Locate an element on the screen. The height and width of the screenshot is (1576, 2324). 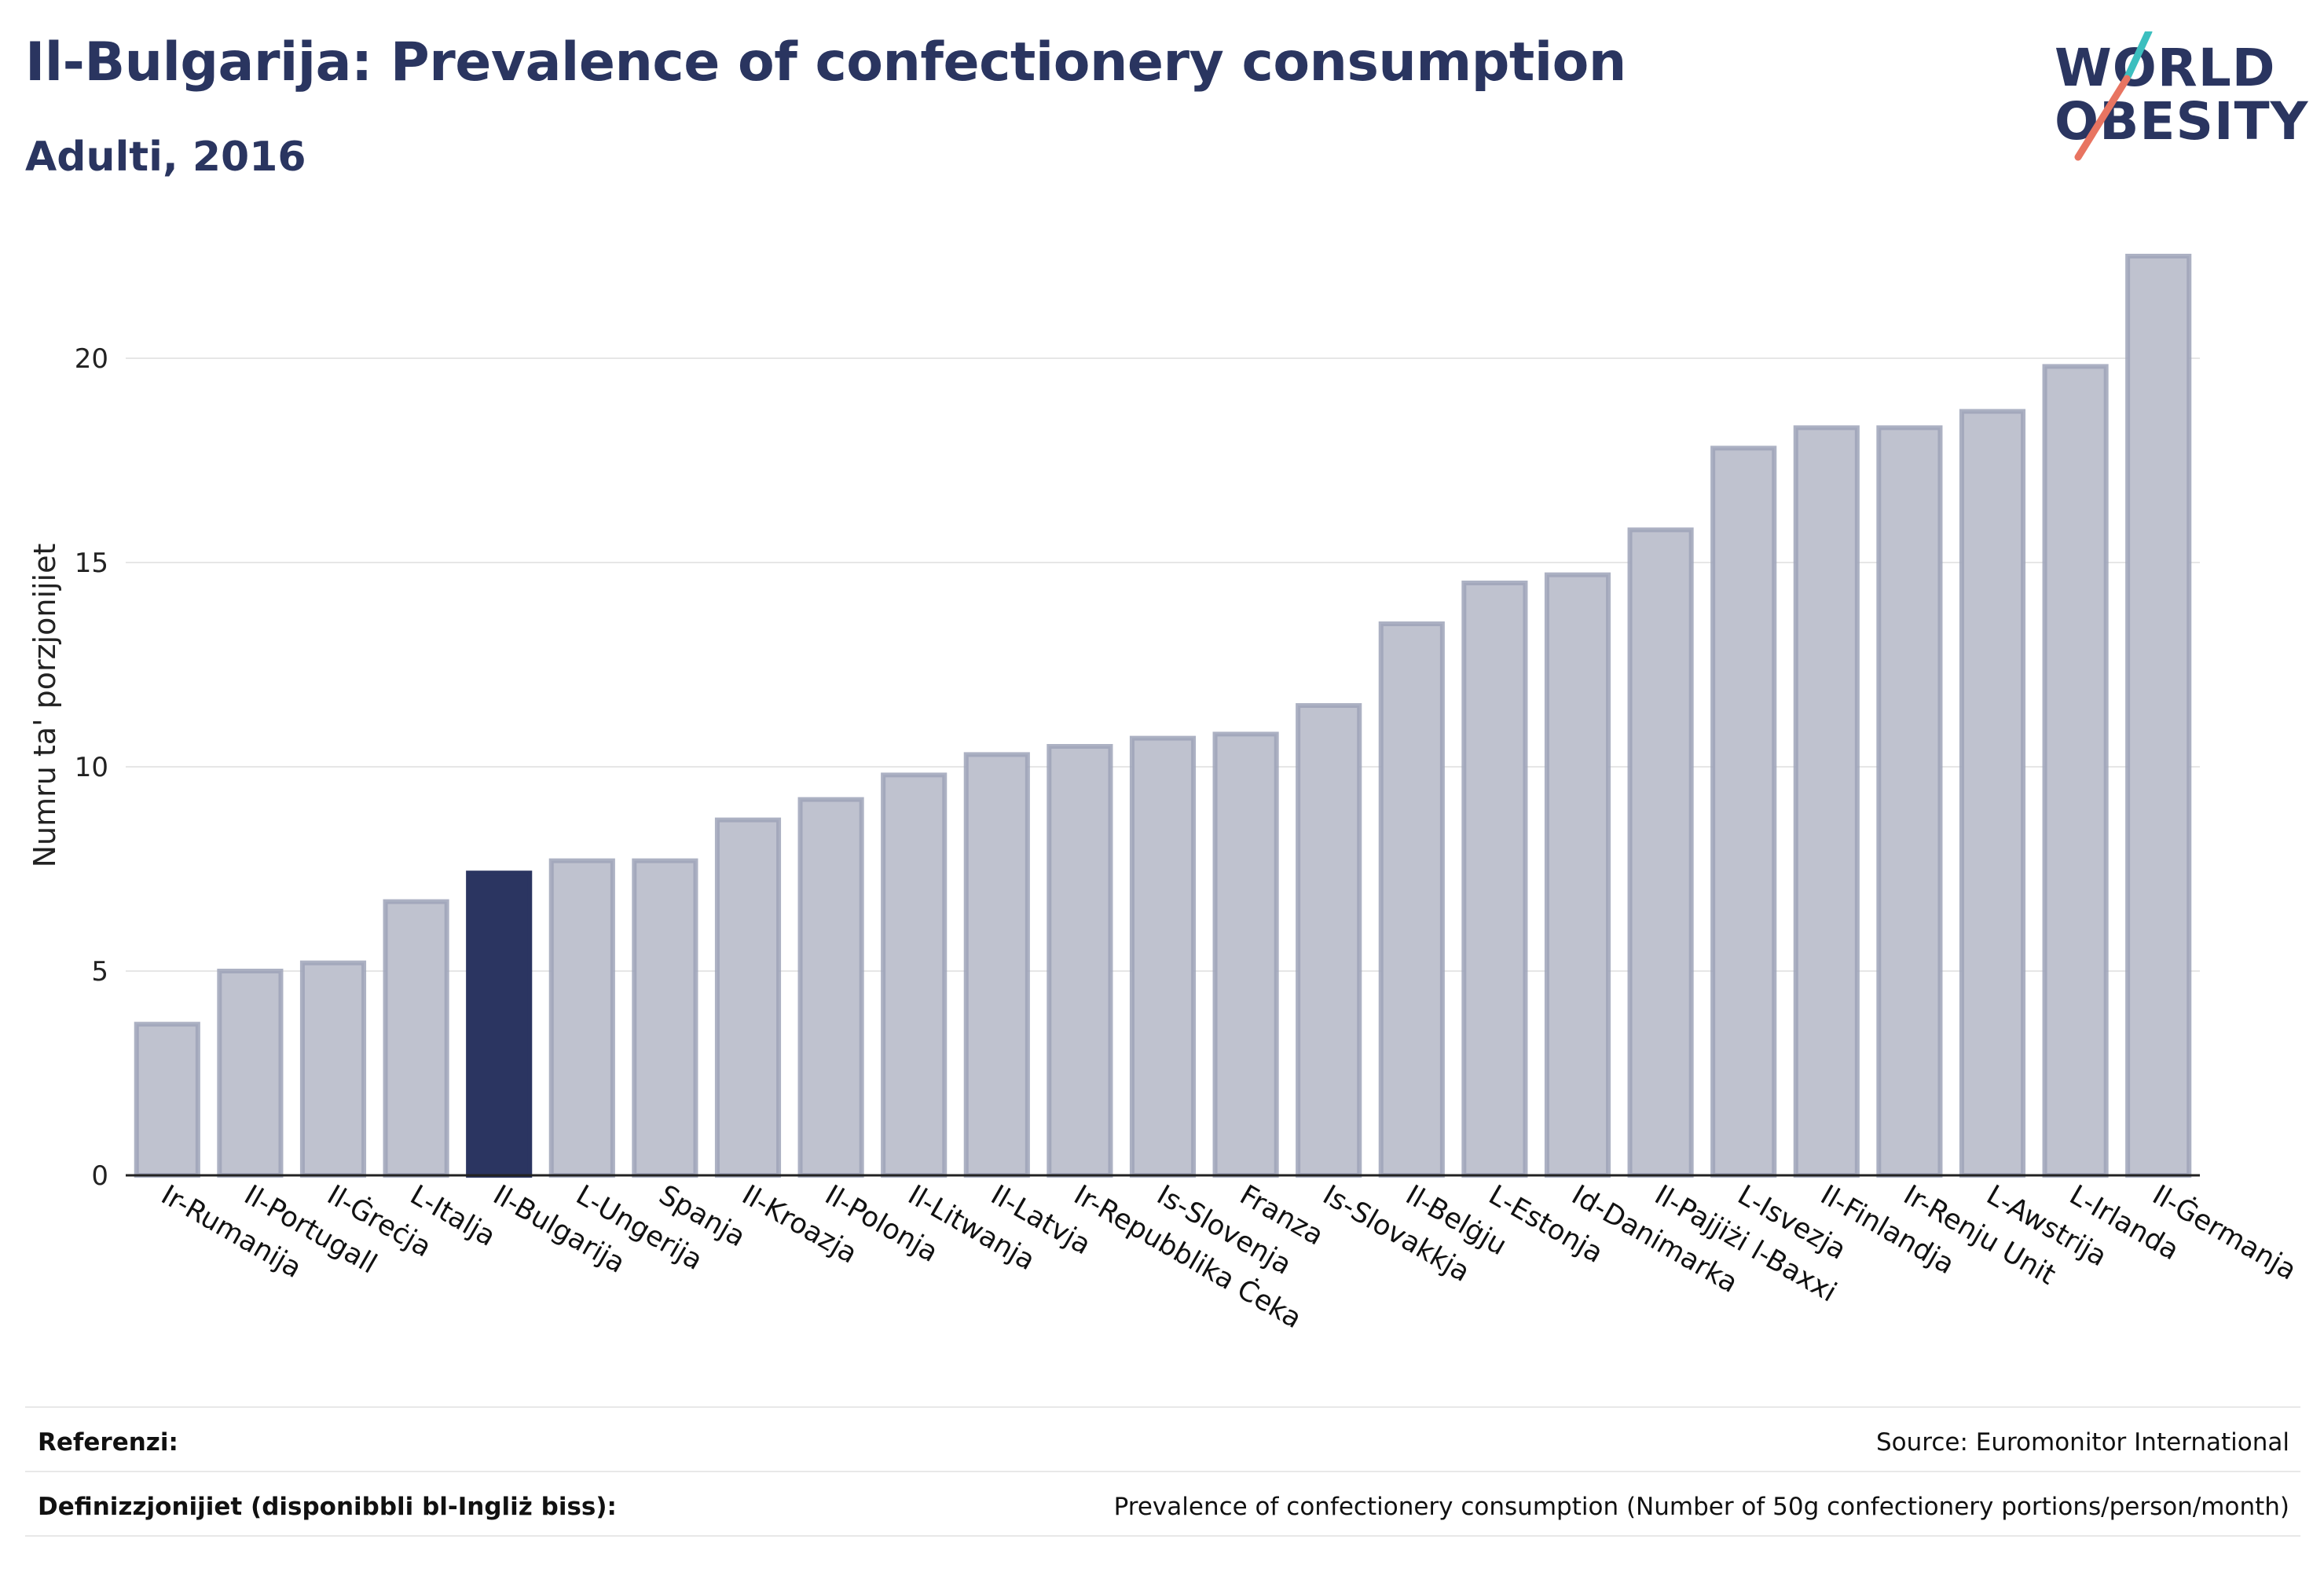
logo-slash-icon is located at coordinates (2113, 96).